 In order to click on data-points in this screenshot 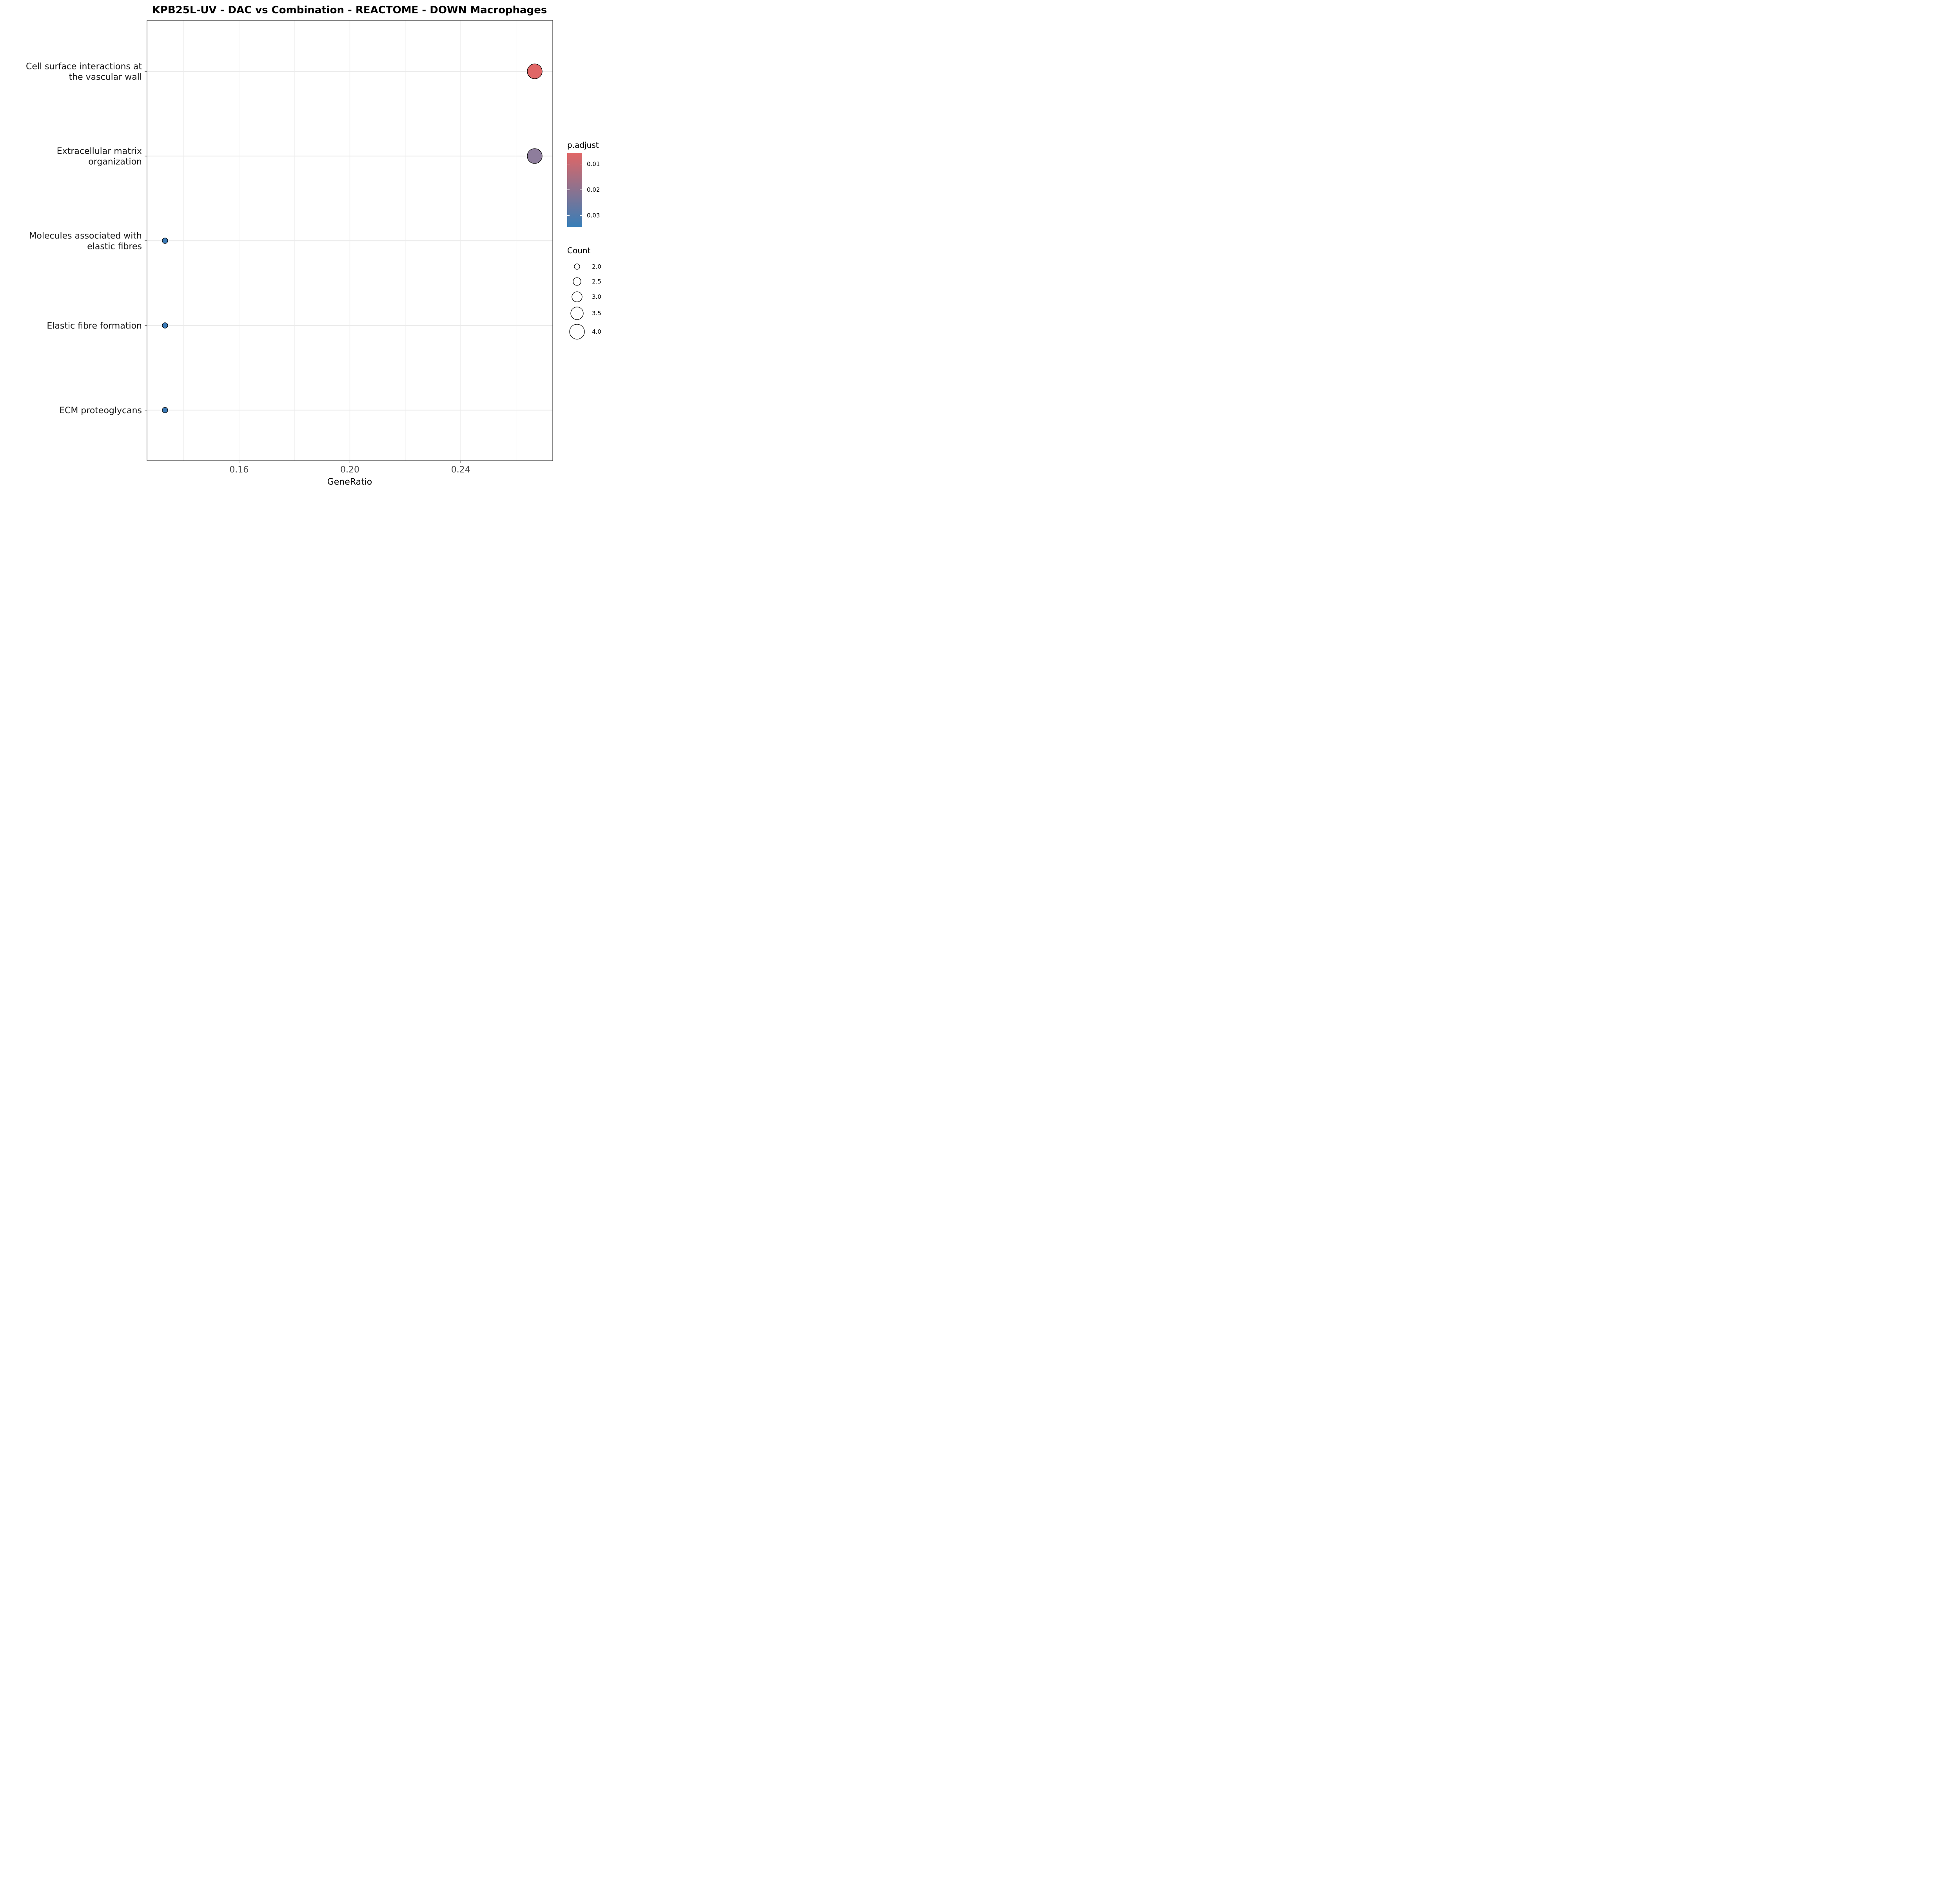, I will do `click(352, 238)`.